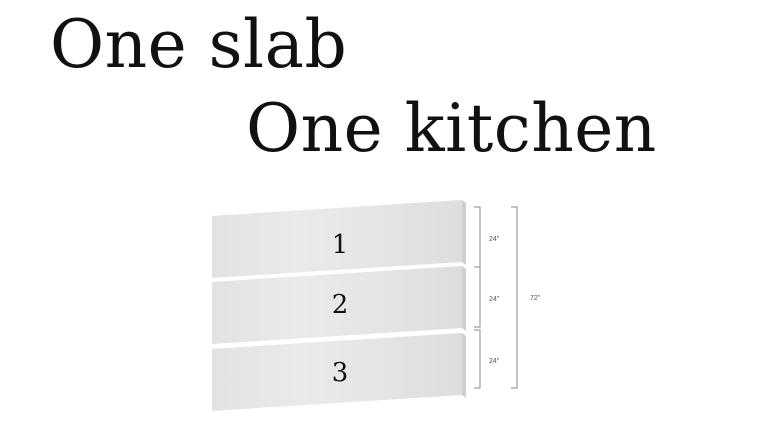 The image size is (760, 433). Describe the element at coordinates (451, 128) in the screenshot. I see `headline-line-2: One kitchen` at that location.